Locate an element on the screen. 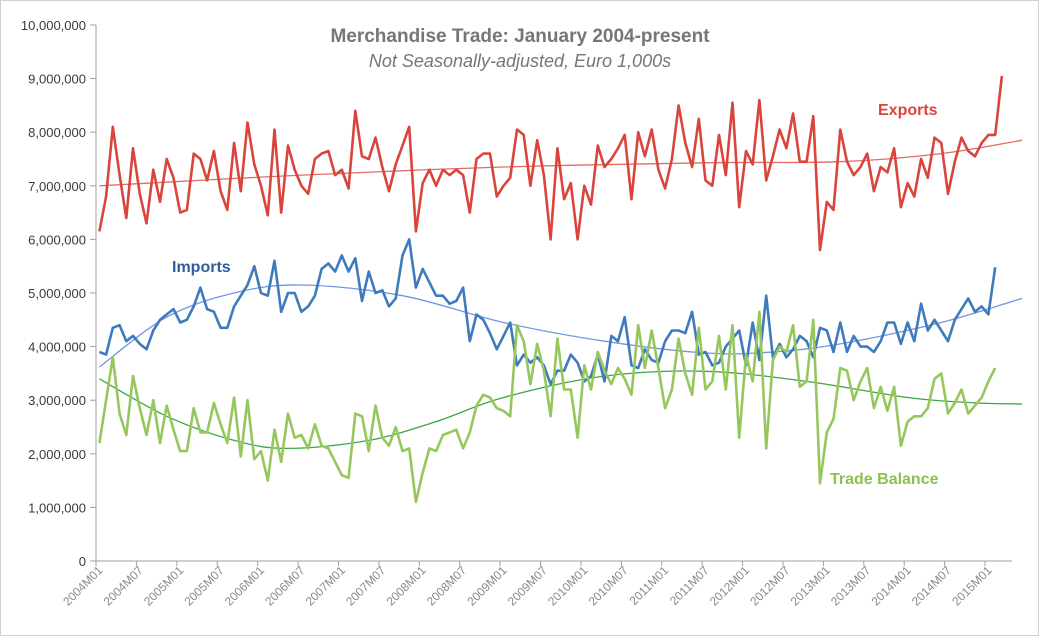  y-tick-label: 10,000,000 is located at coordinates (53, 25).